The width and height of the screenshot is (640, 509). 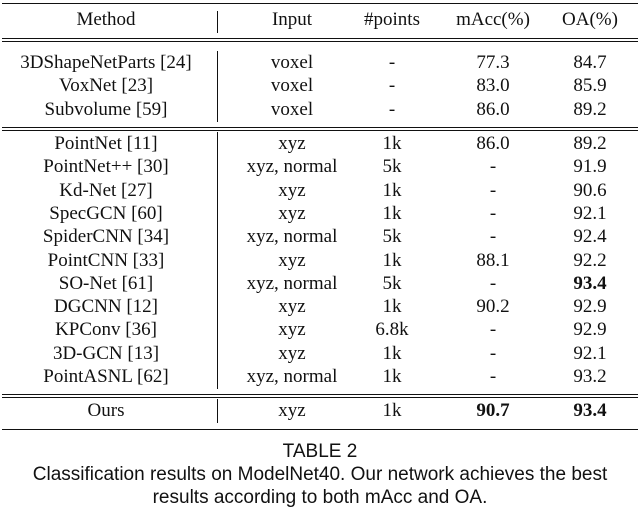 What do you see at coordinates (106, 109) in the screenshot?
I see `cell-method: Subvolume [59]` at bounding box center [106, 109].